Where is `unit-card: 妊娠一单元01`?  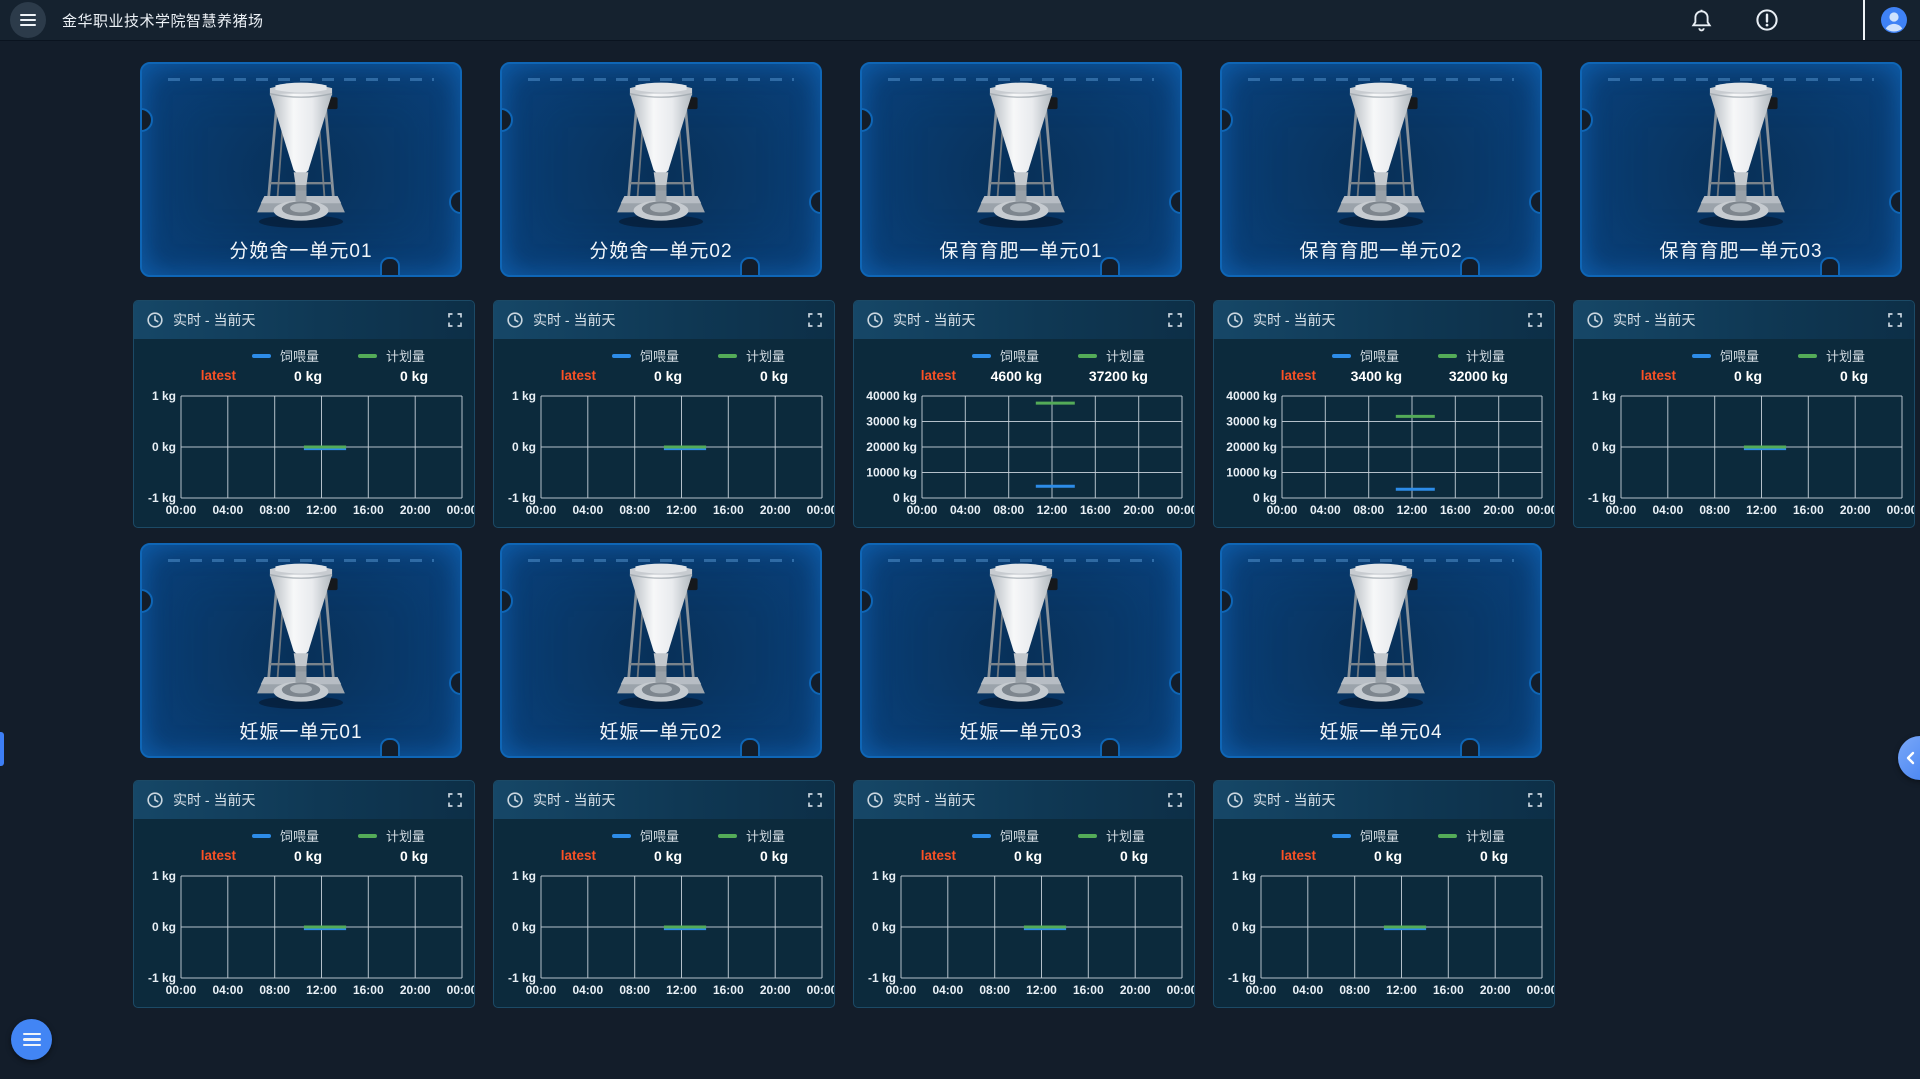
unit-card: 妊娠一单元01 is located at coordinates (301, 650).